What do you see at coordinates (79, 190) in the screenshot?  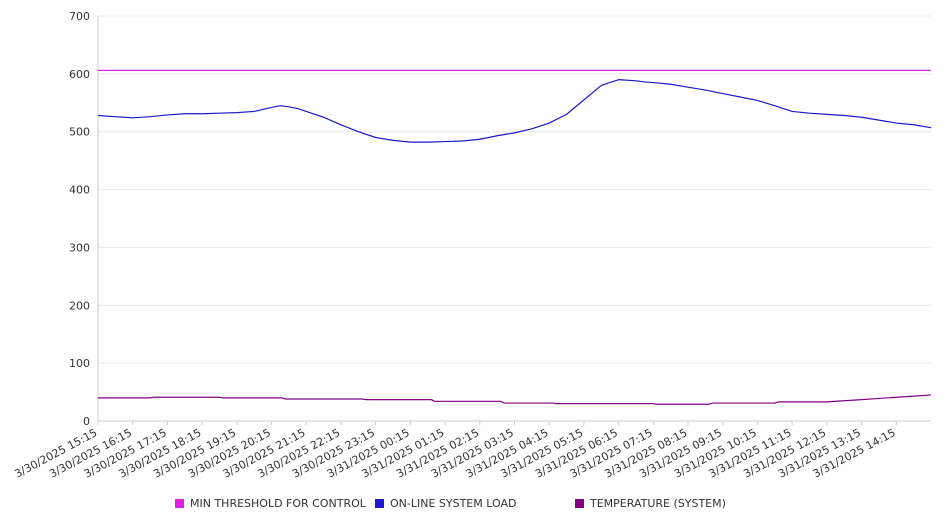 I see `y-tick-label: 400` at bounding box center [79, 190].